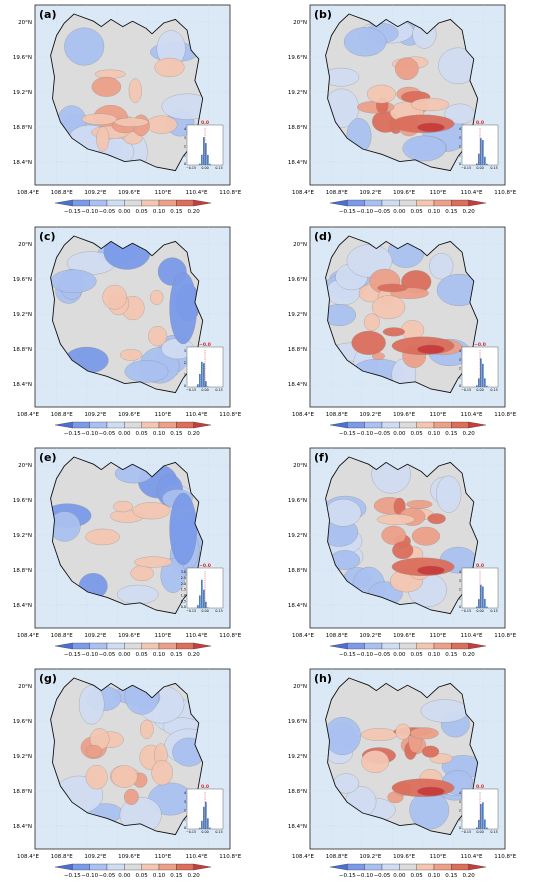 This screenshot has width=550, height=885. Describe the element at coordinates (129, 636) in the screenshot. I see `lon-tick-label: 109.6°E` at that location.